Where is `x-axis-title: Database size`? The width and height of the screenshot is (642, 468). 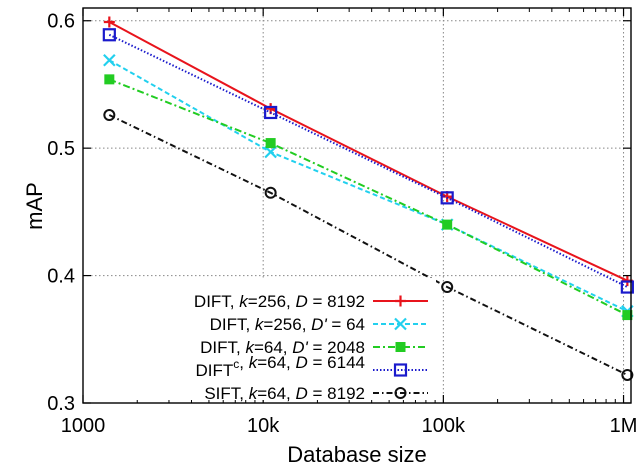 x-axis-title: Database size is located at coordinates (356, 454).